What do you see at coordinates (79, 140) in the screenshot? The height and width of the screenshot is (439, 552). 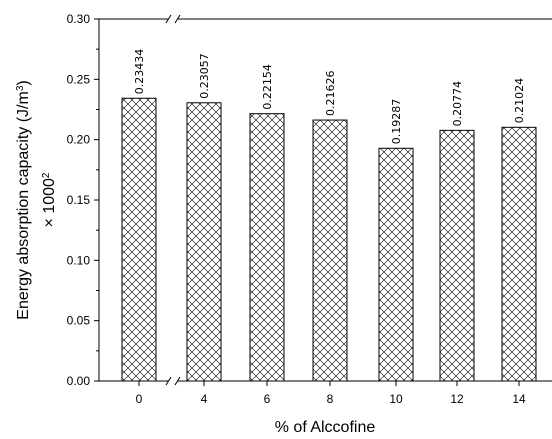 I see `y-tick-label: 0.20` at bounding box center [79, 140].